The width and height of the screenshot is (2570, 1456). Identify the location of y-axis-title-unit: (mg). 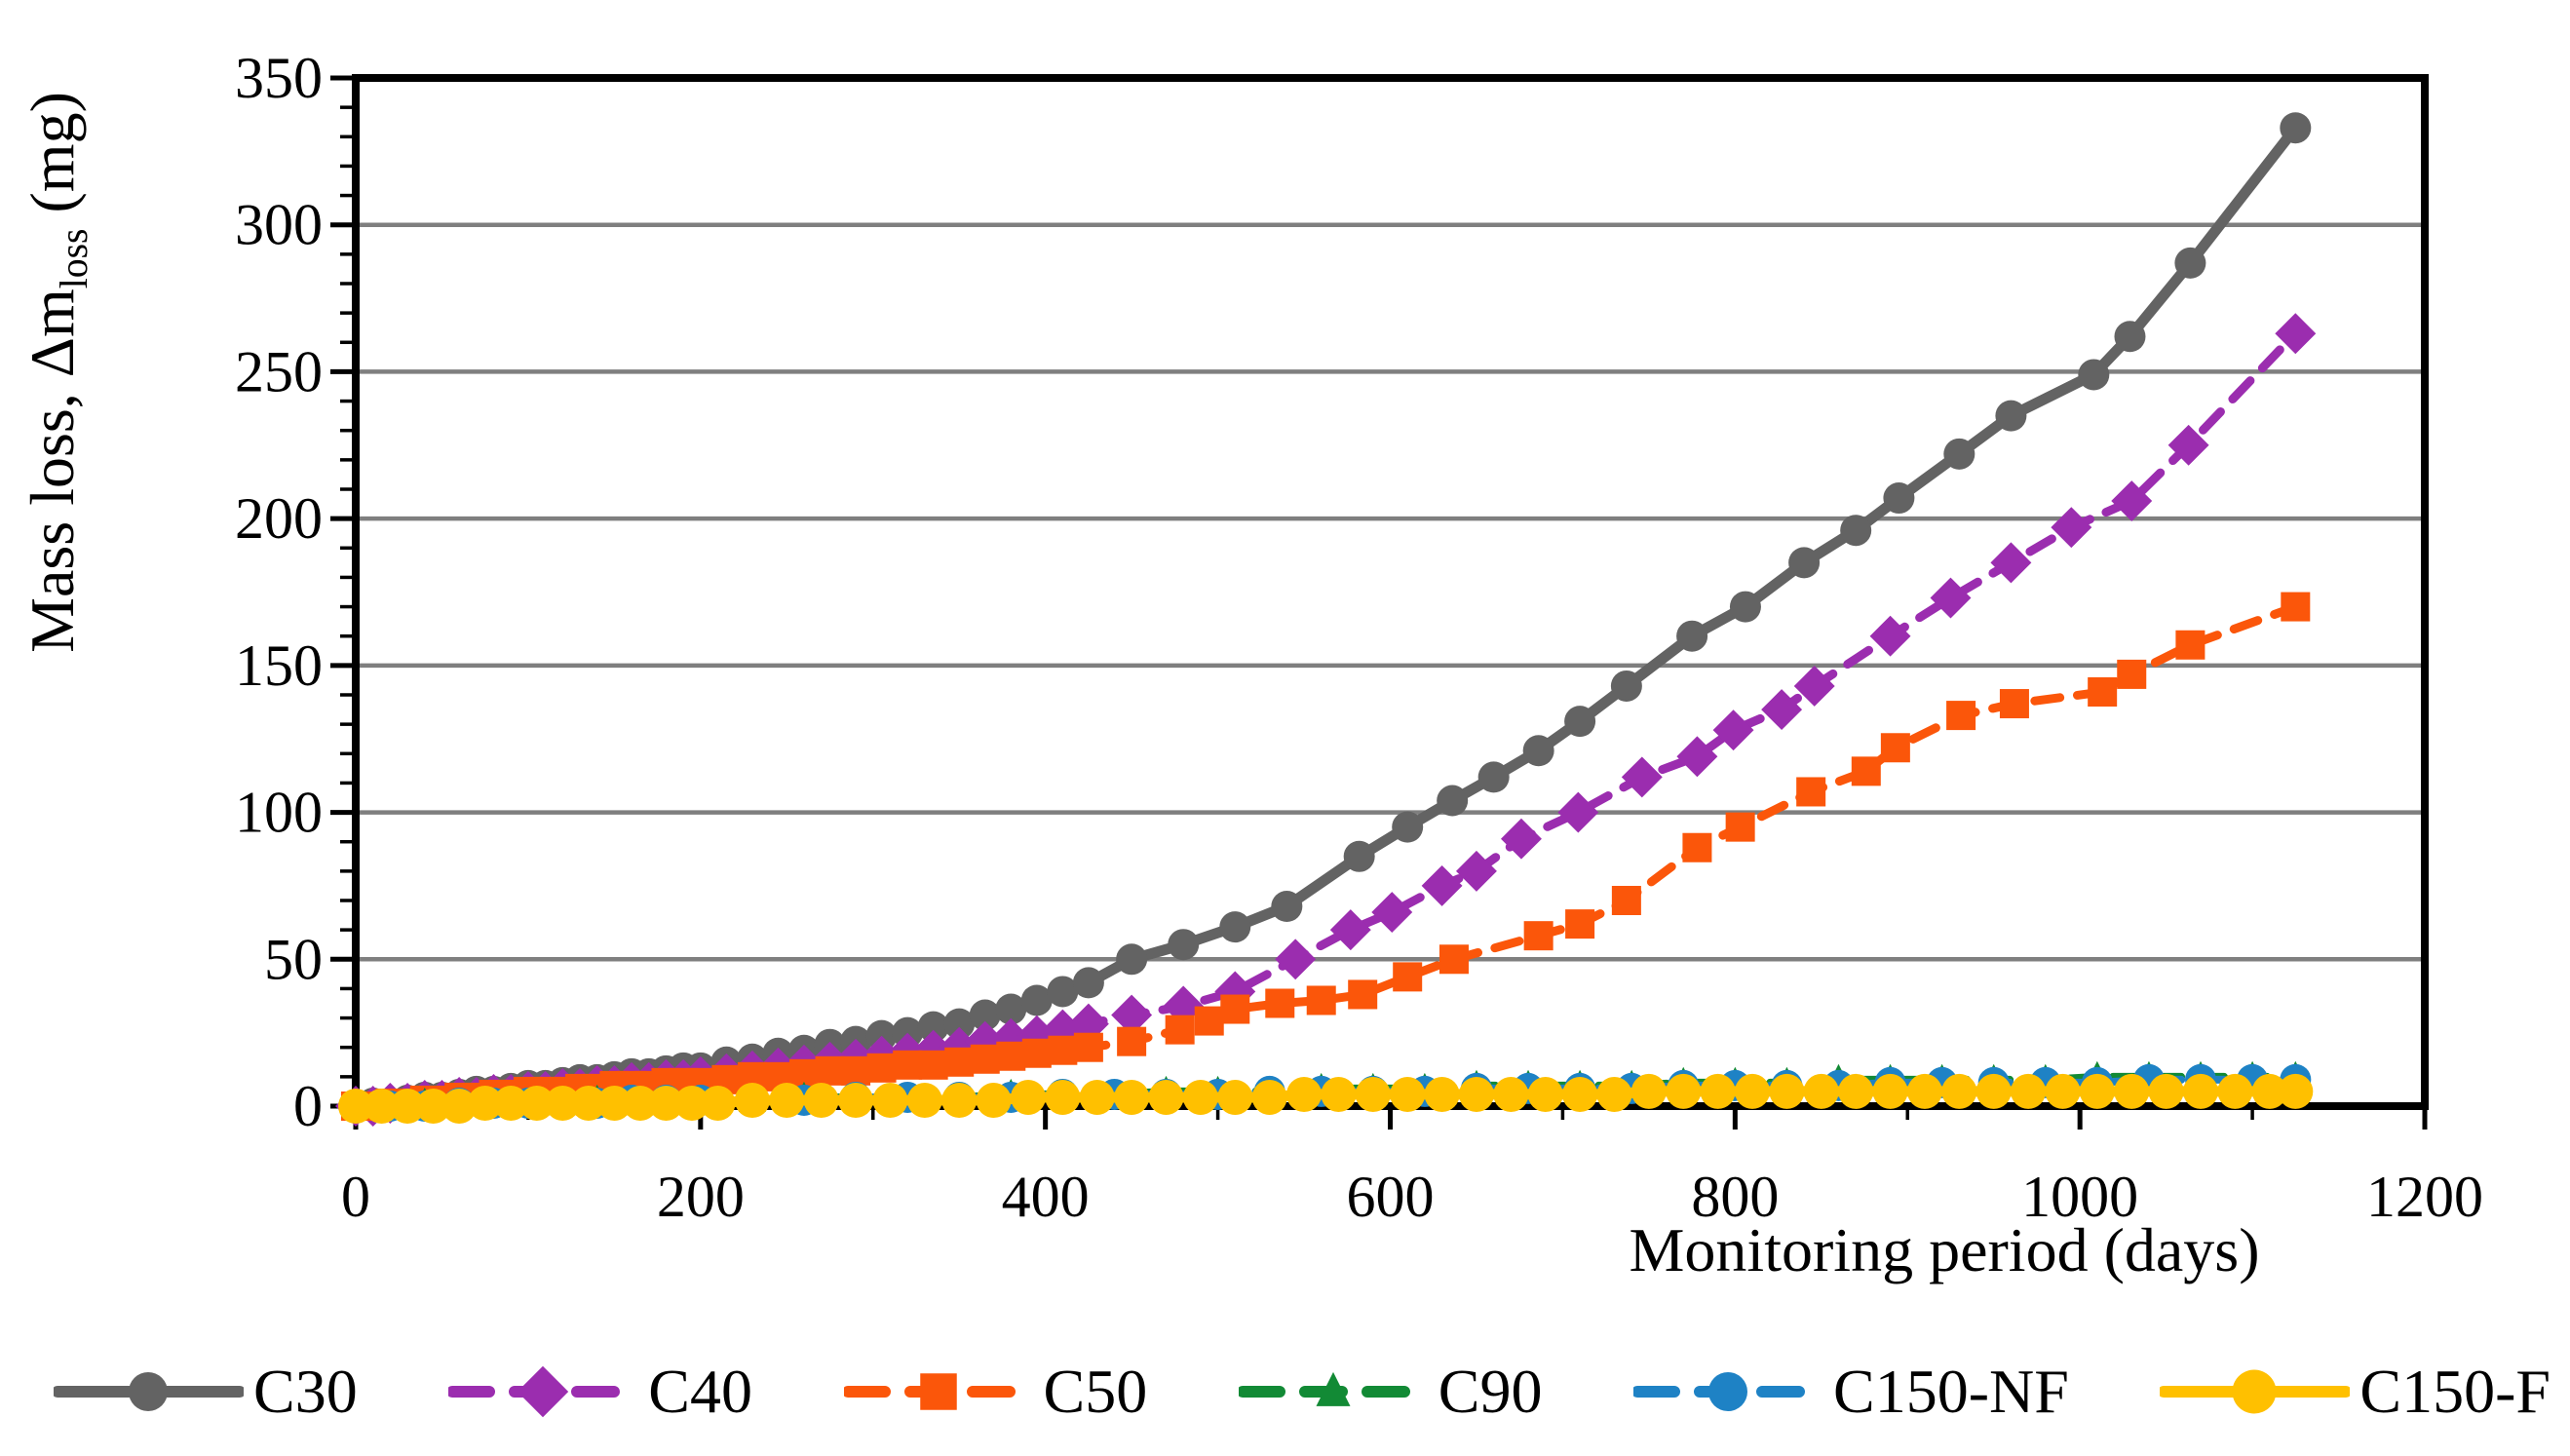
(53, 160).